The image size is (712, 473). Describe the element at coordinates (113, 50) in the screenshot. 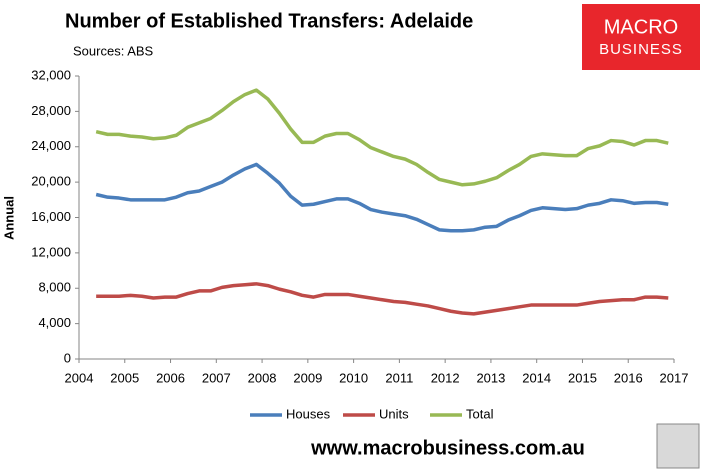

I see `chart-subtitle: Sources: ABS` at that location.